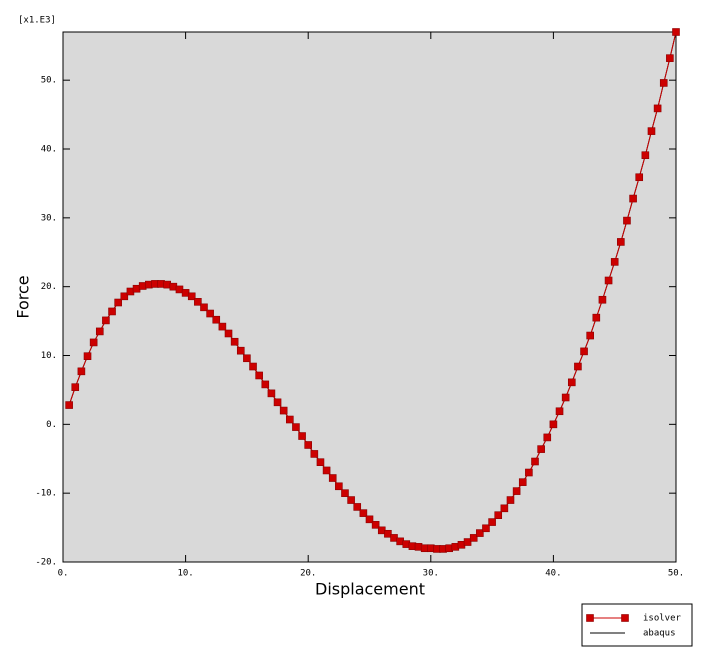  Describe the element at coordinates (49, 81) in the screenshot. I see `y-tick-label: 50.` at that location.